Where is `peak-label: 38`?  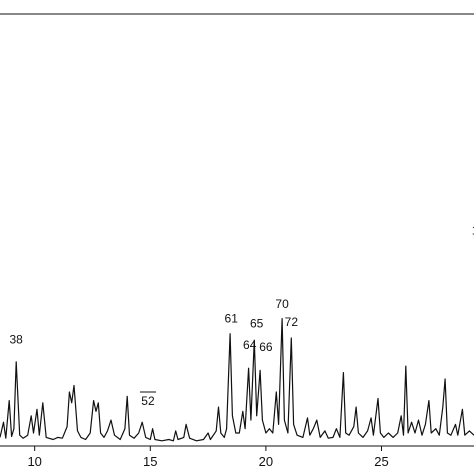
peak-label: 38 is located at coordinates (17, 340).